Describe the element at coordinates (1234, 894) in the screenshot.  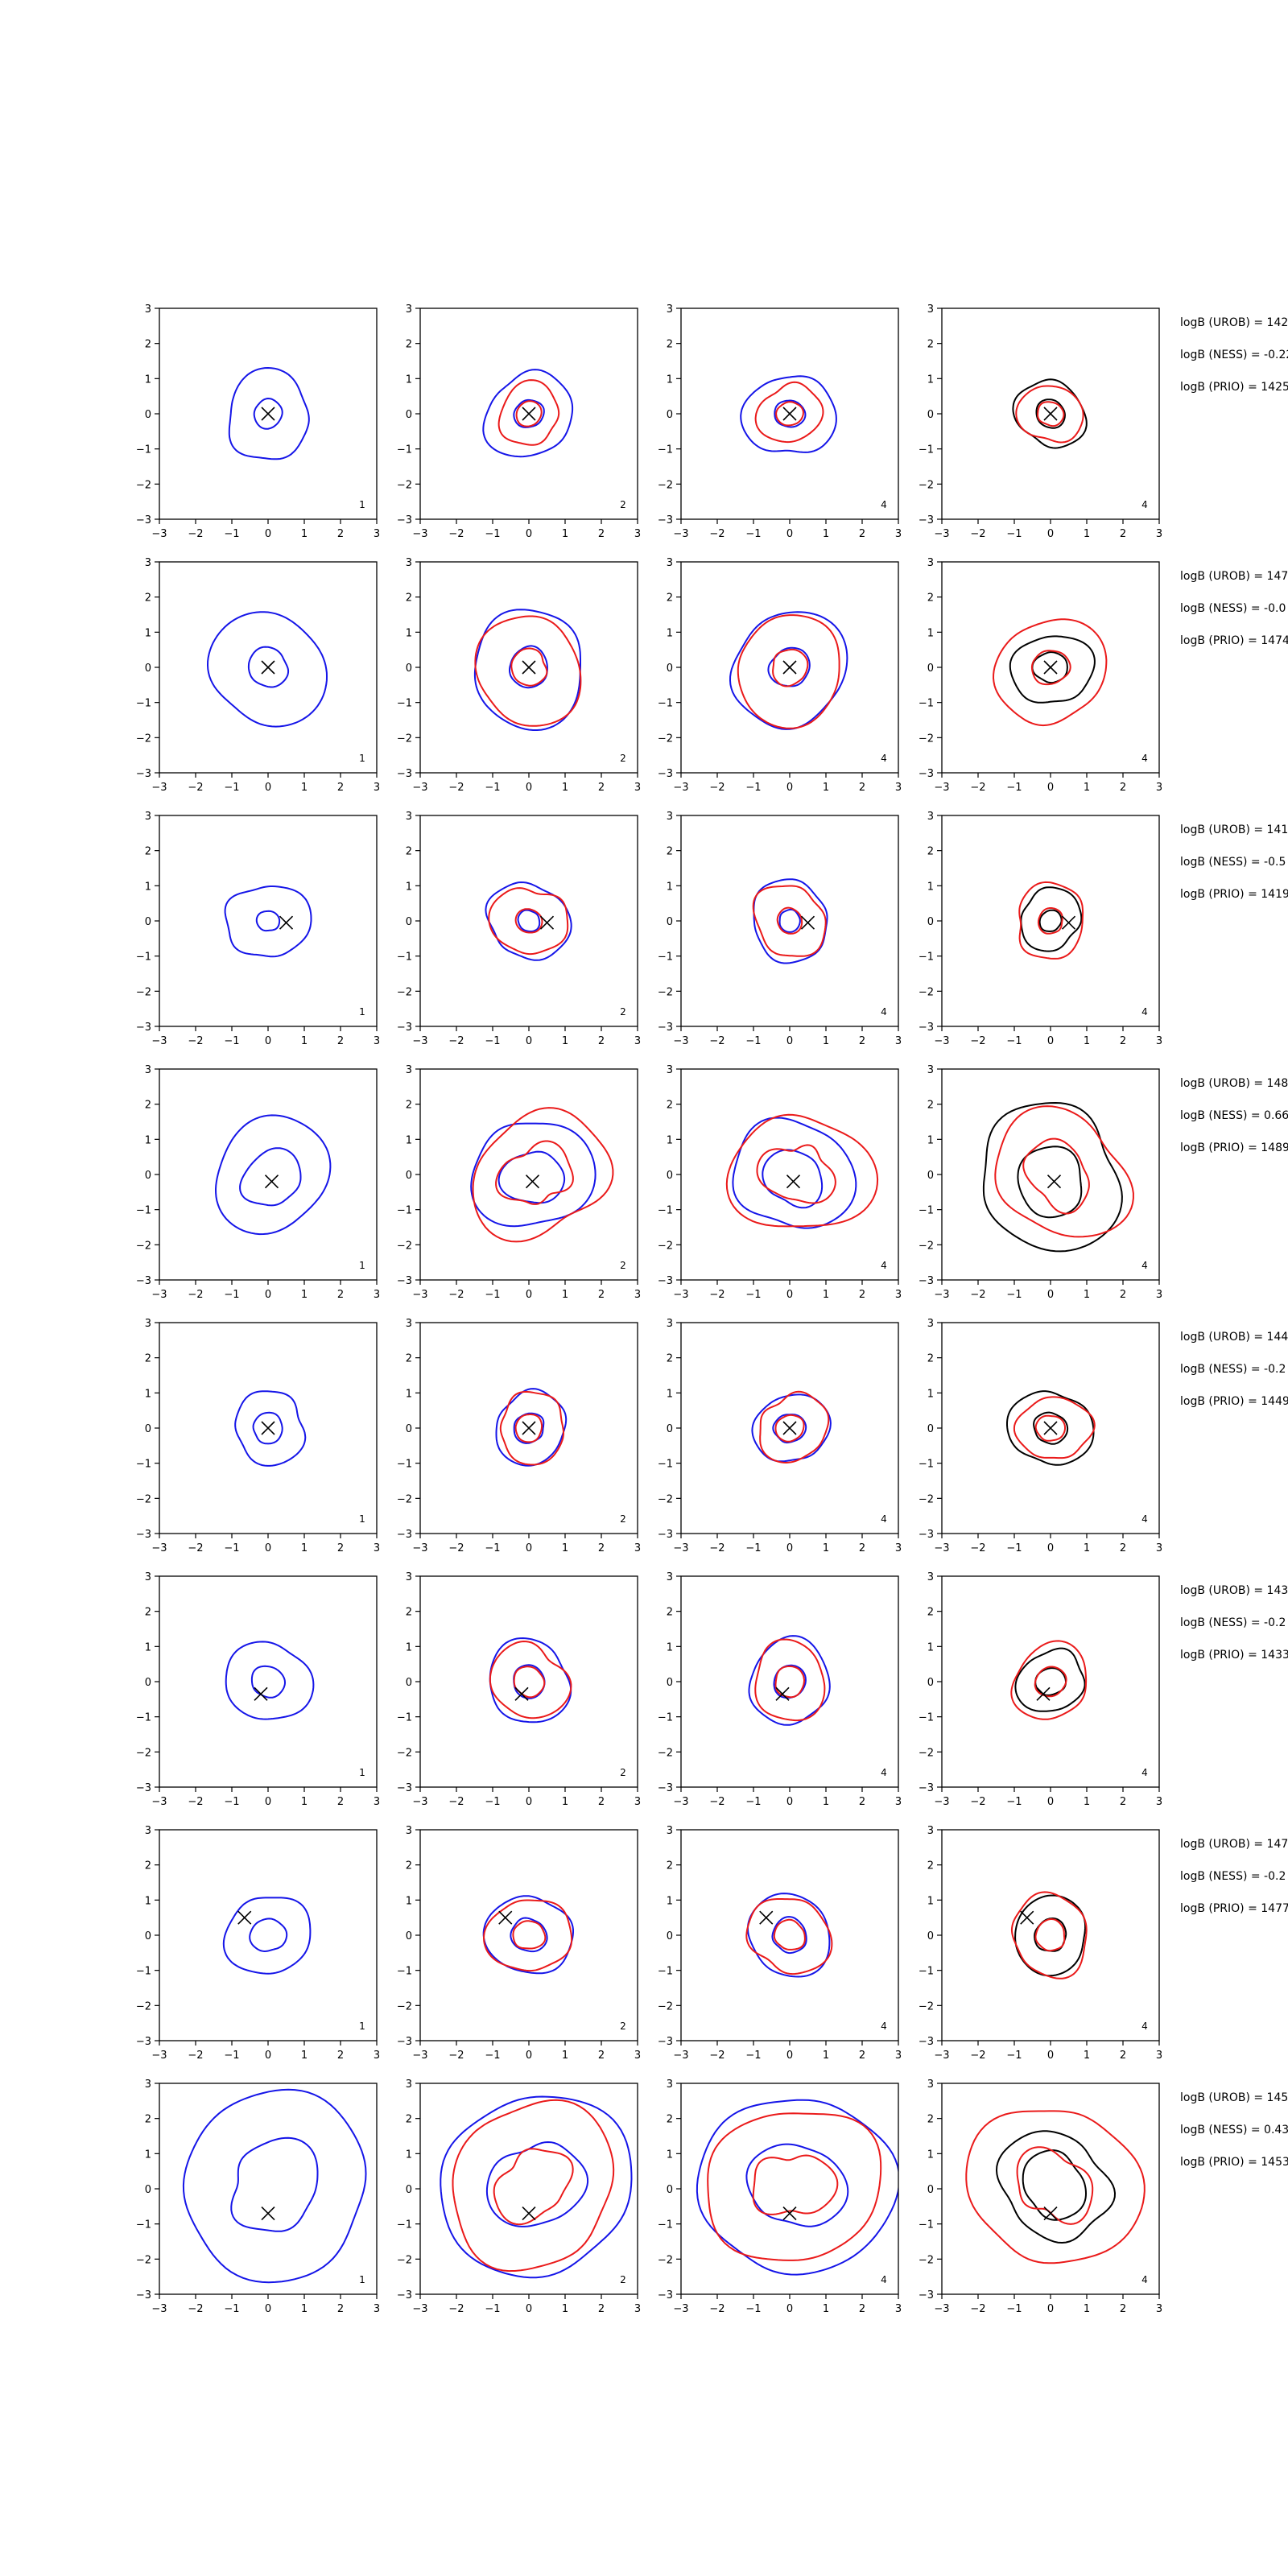
I see `logb-annotation: logB (PRIO) = 1419` at that location.